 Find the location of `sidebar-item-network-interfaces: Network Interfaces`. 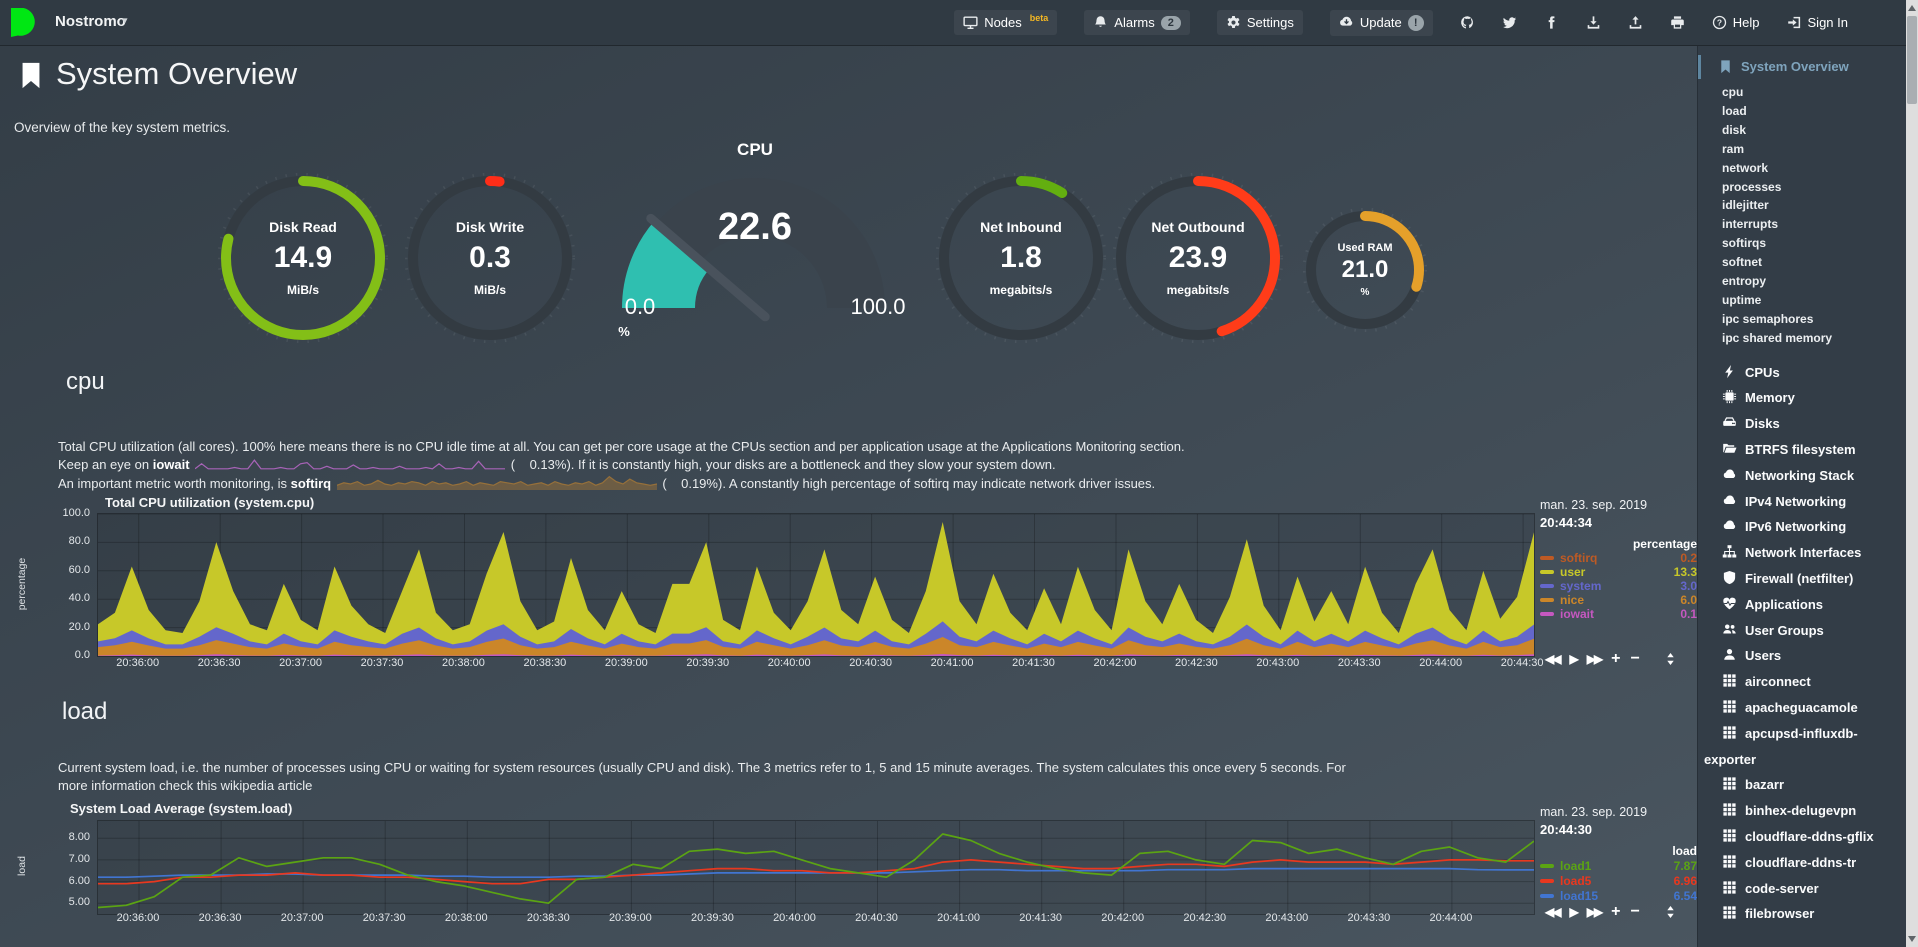

sidebar-item-network-interfaces: Network Interfaces is located at coordinates (1802, 553).